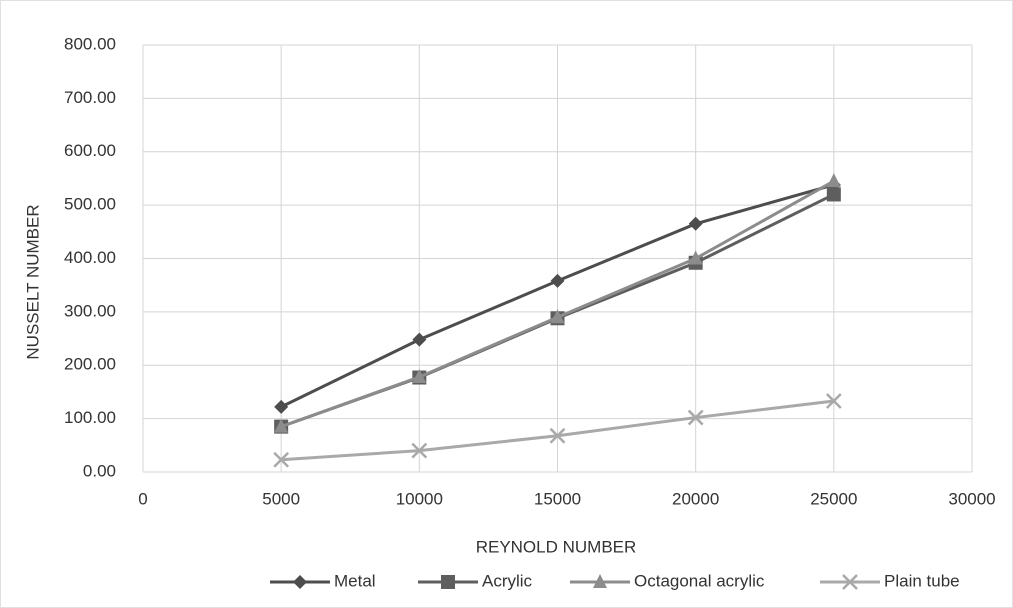 Image resolution: width=1013 pixels, height=608 pixels. What do you see at coordinates (90, 97) in the screenshot?
I see `y-tick-label: 700.00` at bounding box center [90, 97].